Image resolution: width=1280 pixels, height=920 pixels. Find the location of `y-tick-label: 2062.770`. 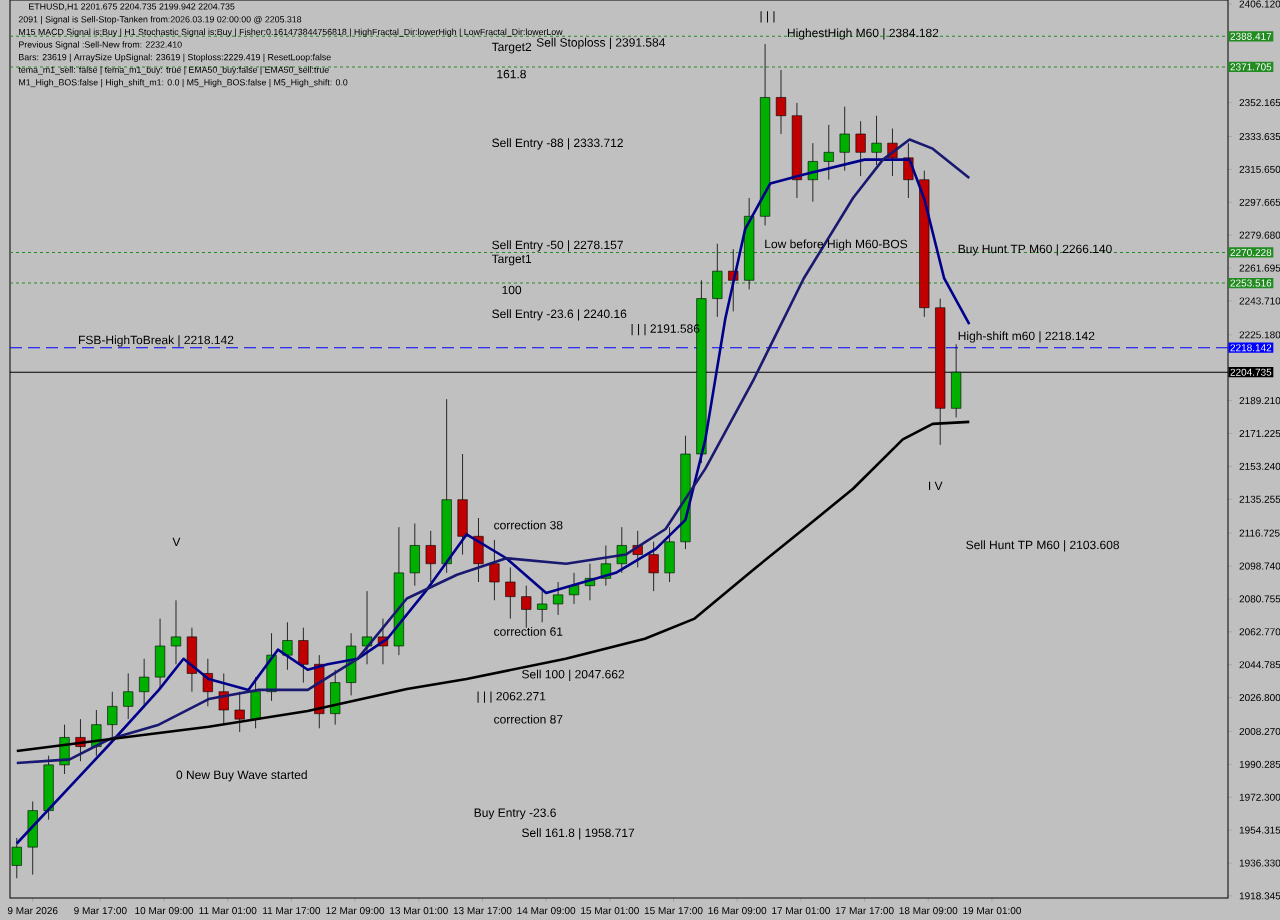

y-tick-label: 2062.770 is located at coordinates (1259, 632).